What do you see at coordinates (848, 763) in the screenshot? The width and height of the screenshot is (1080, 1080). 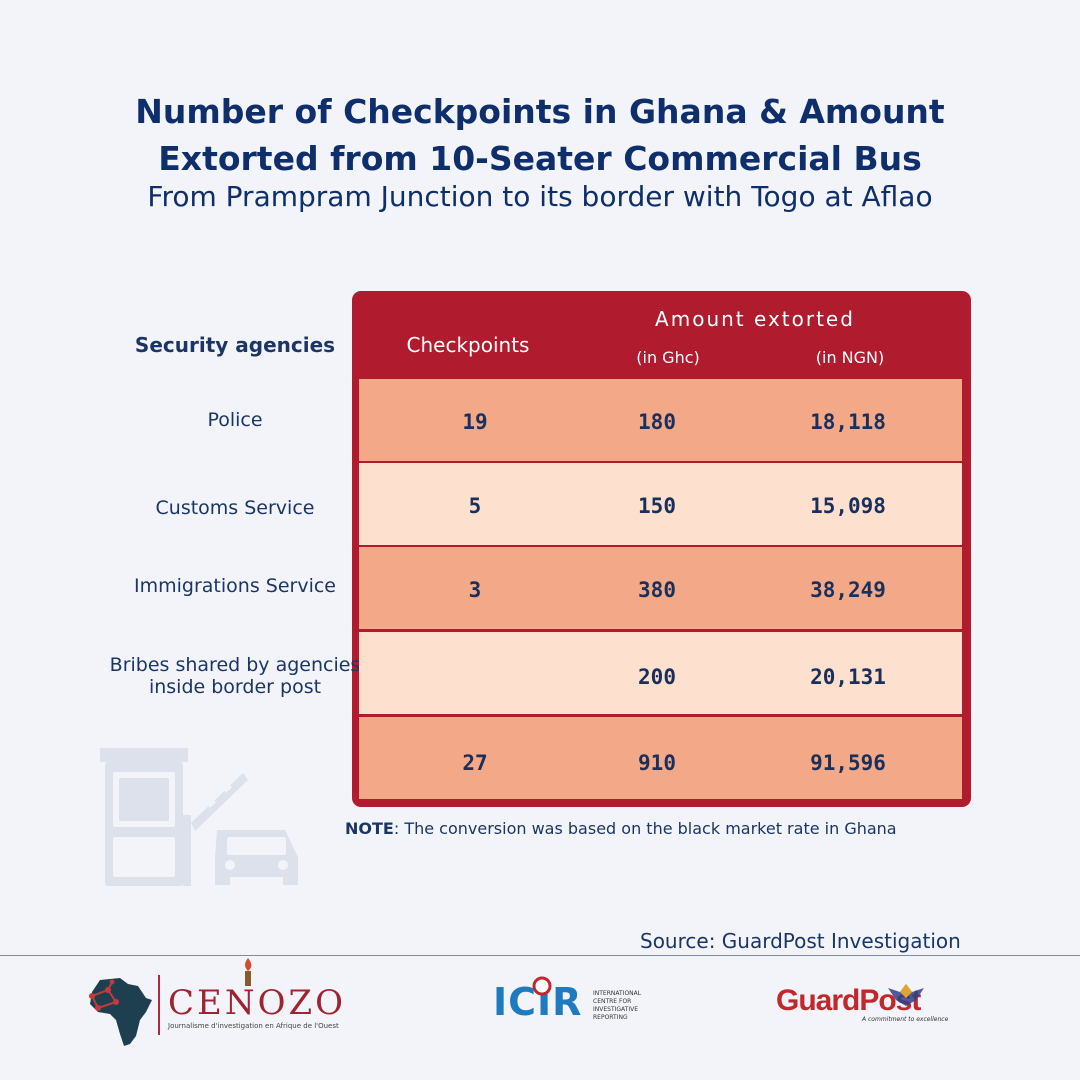 I see `cell-ngn: 91,596` at bounding box center [848, 763].